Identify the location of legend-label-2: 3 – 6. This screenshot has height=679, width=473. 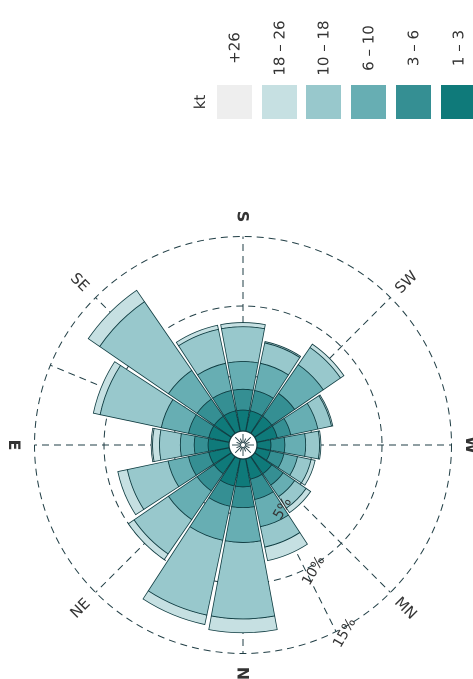
(414, 48).